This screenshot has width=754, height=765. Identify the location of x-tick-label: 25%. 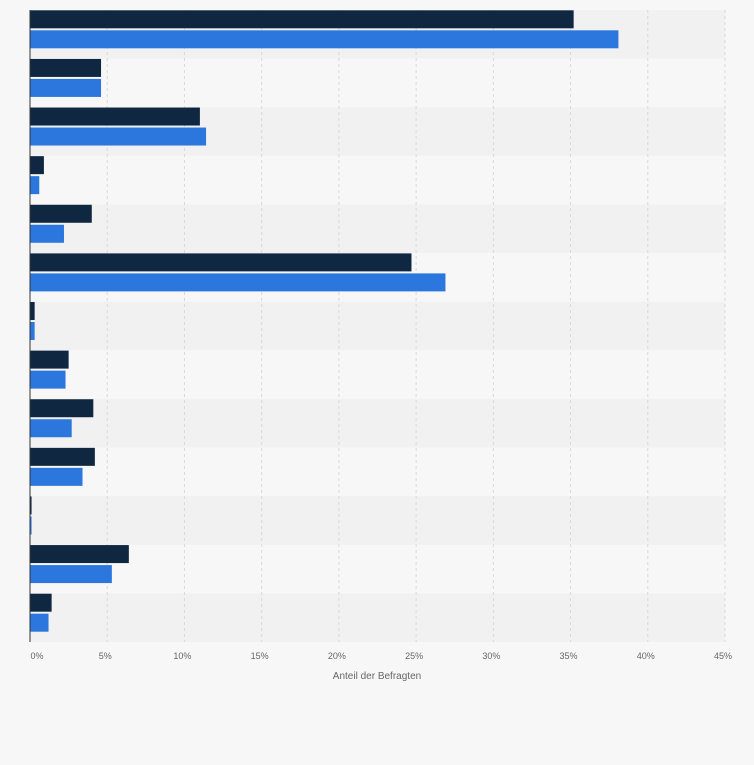
(414, 656).